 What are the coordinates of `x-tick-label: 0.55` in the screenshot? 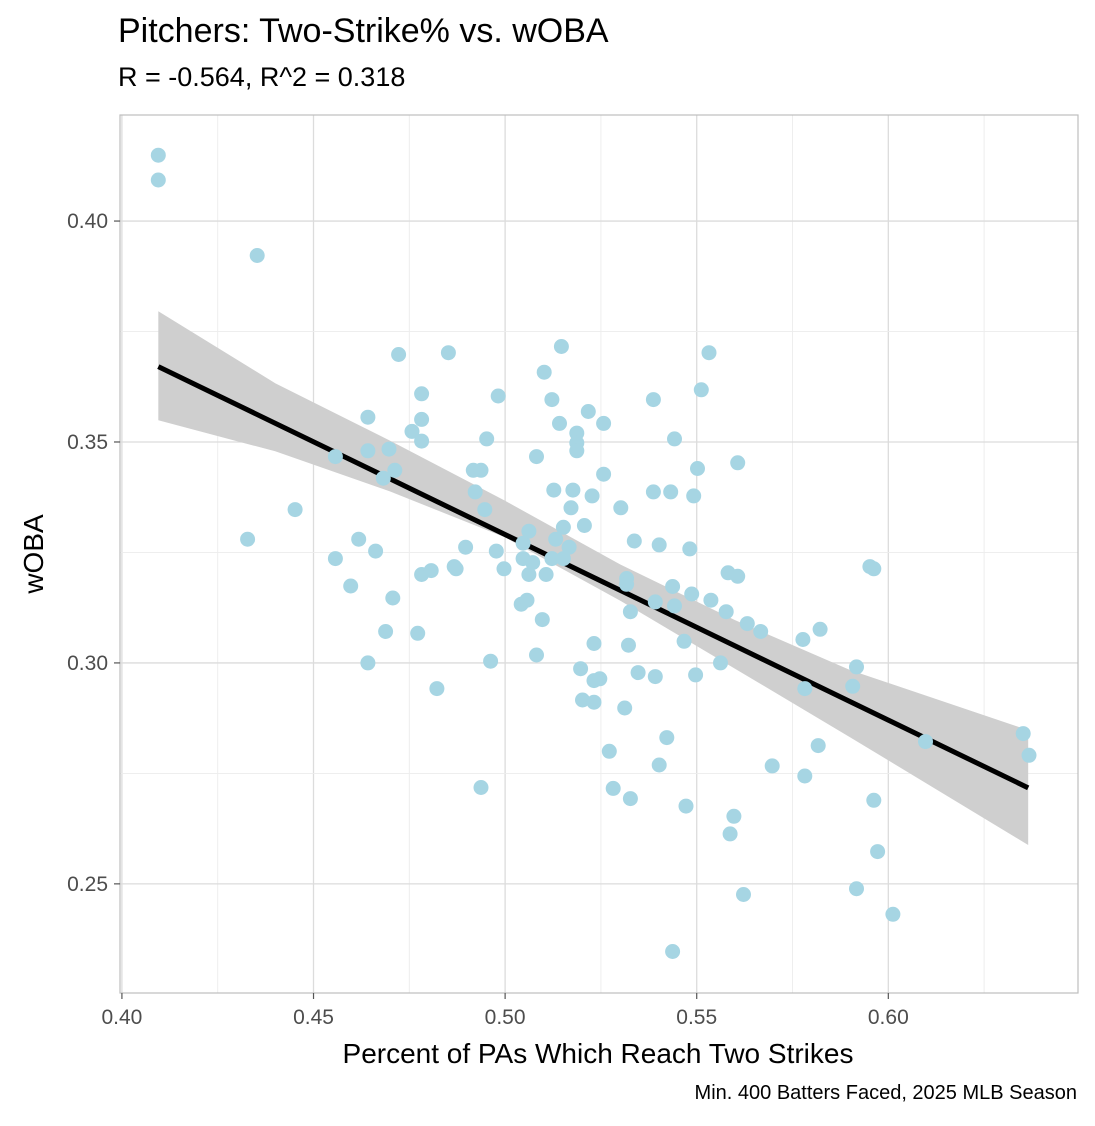 It's located at (696, 1017).